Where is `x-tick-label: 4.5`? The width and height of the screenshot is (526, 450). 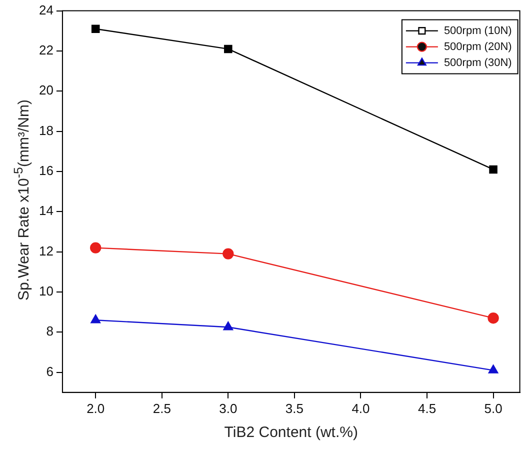 x-tick-label: 4.5 is located at coordinates (427, 408).